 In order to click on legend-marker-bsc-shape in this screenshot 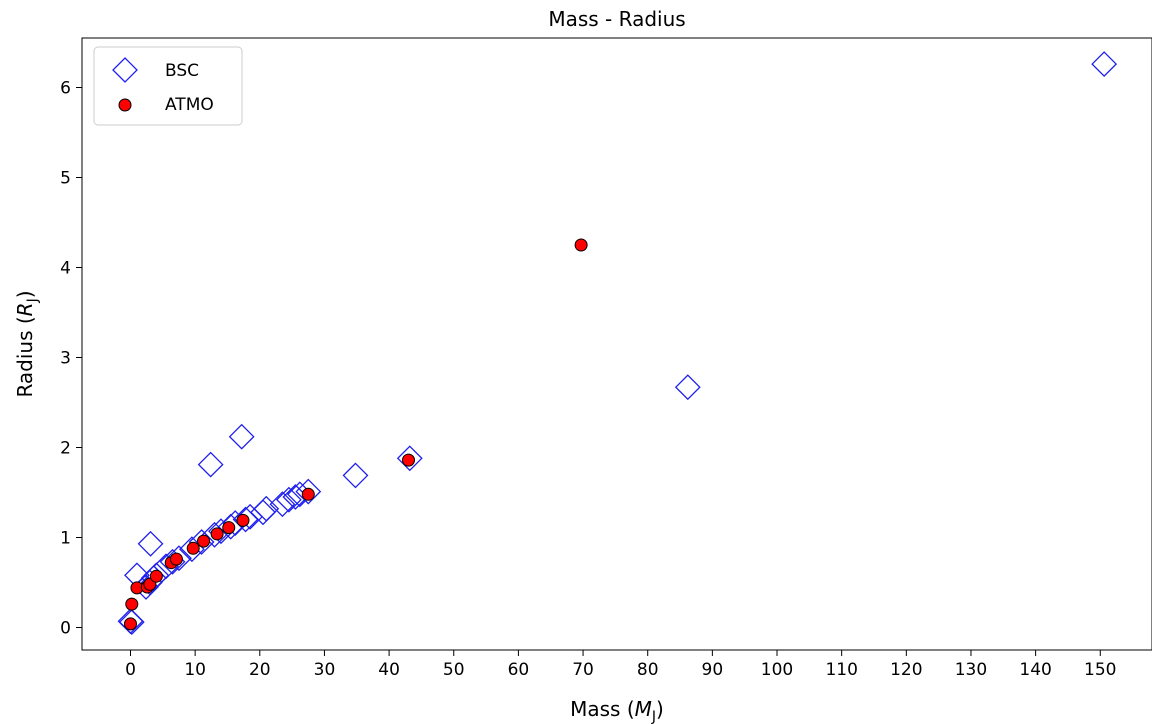, I will do `click(125, 70)`.